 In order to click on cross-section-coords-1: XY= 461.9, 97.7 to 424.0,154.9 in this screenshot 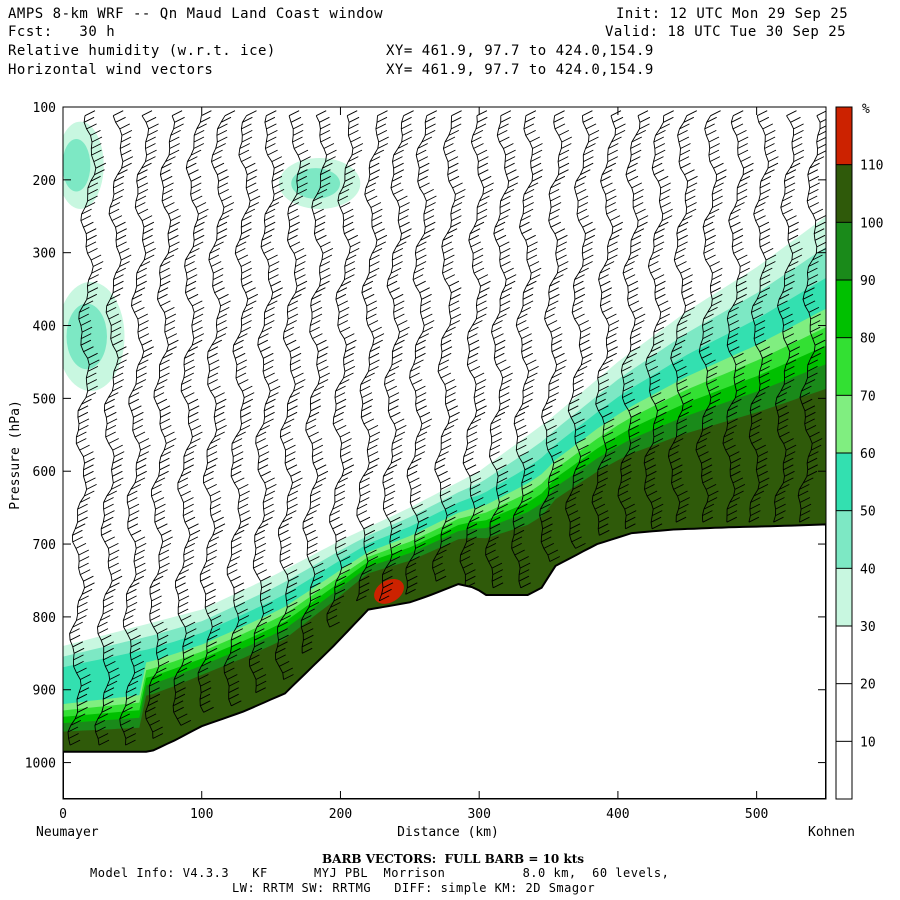, I will do `click(520, 51)`.